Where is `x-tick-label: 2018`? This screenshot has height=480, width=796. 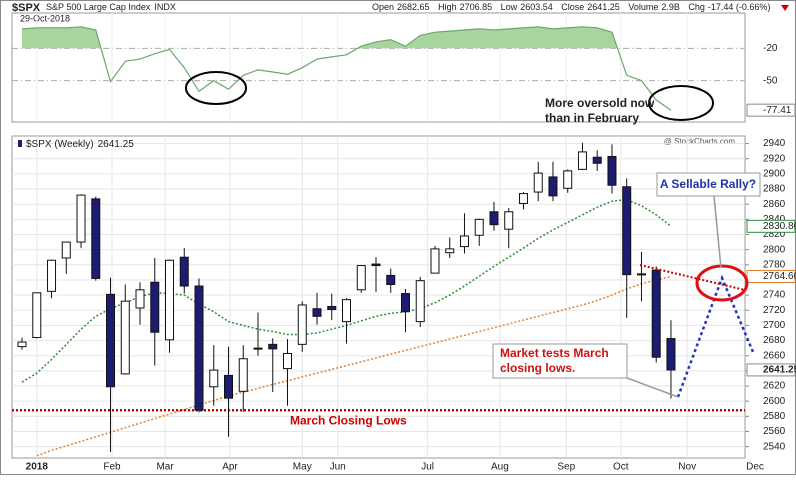
x-tick-label: 2018 is located at coordinates (37, 467).